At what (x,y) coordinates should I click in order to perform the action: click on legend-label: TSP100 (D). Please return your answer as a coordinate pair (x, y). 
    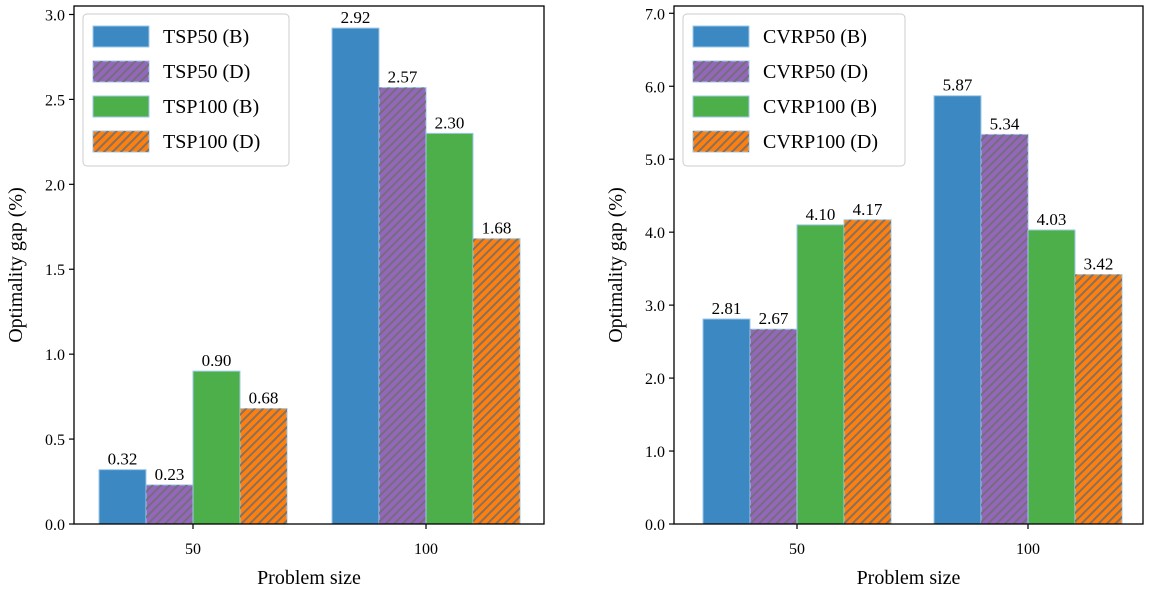
    Looking at the image, I should click on (211, 142).